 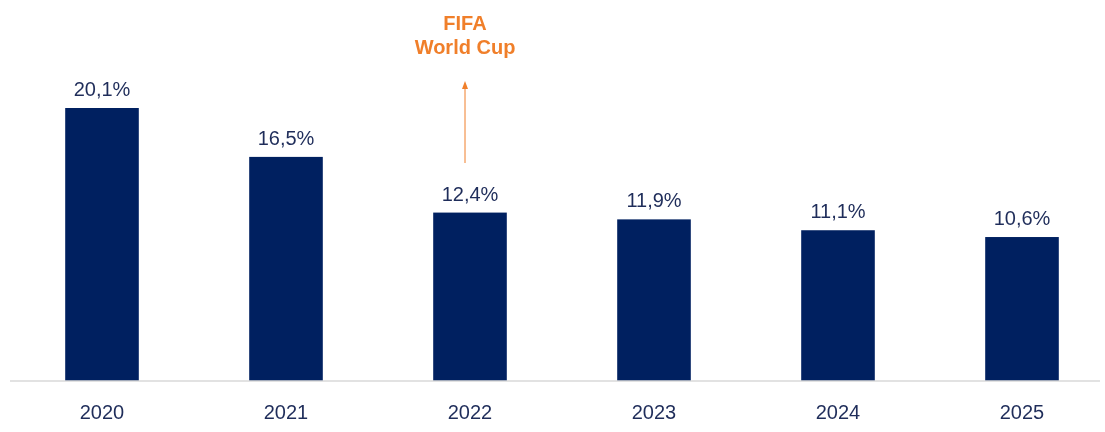 I want to click on x-tick-label: 2020, so click(x=102, y=412).